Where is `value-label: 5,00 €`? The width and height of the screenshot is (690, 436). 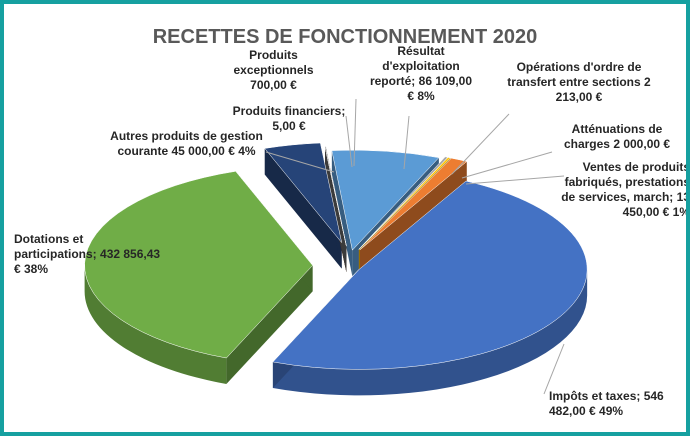 value-label: 5,00 € is located at coordinates (289, 126).